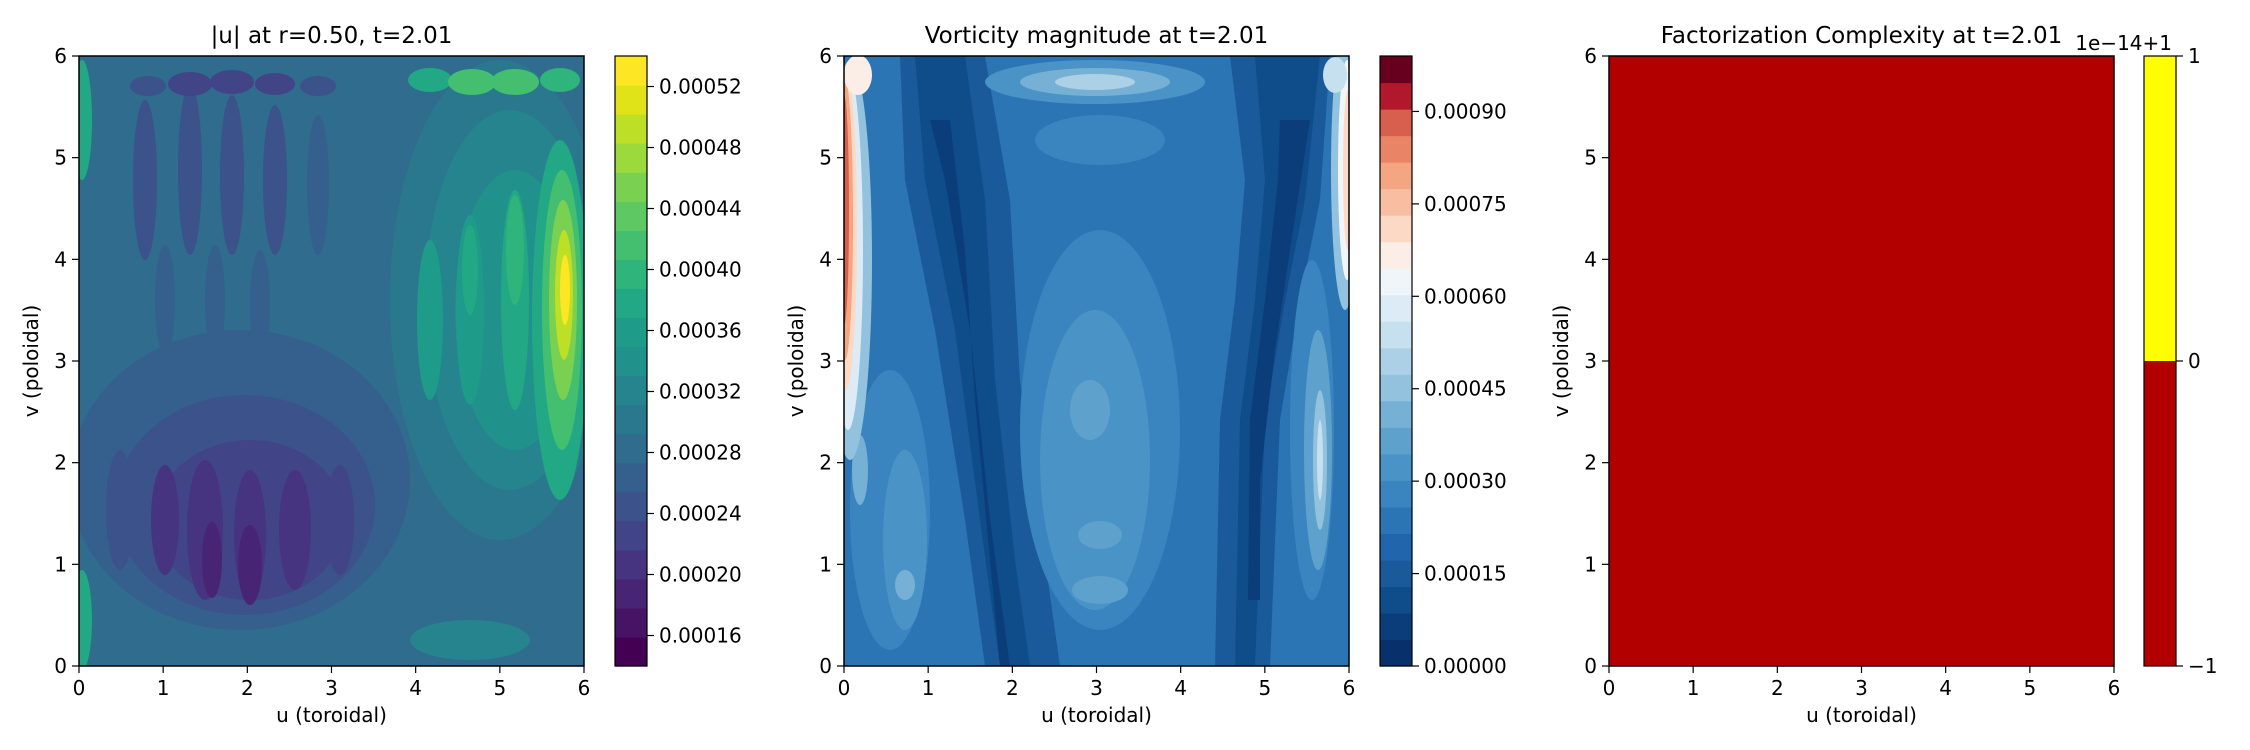  I want to click on y-tick-label: 6, so click(825, 56).